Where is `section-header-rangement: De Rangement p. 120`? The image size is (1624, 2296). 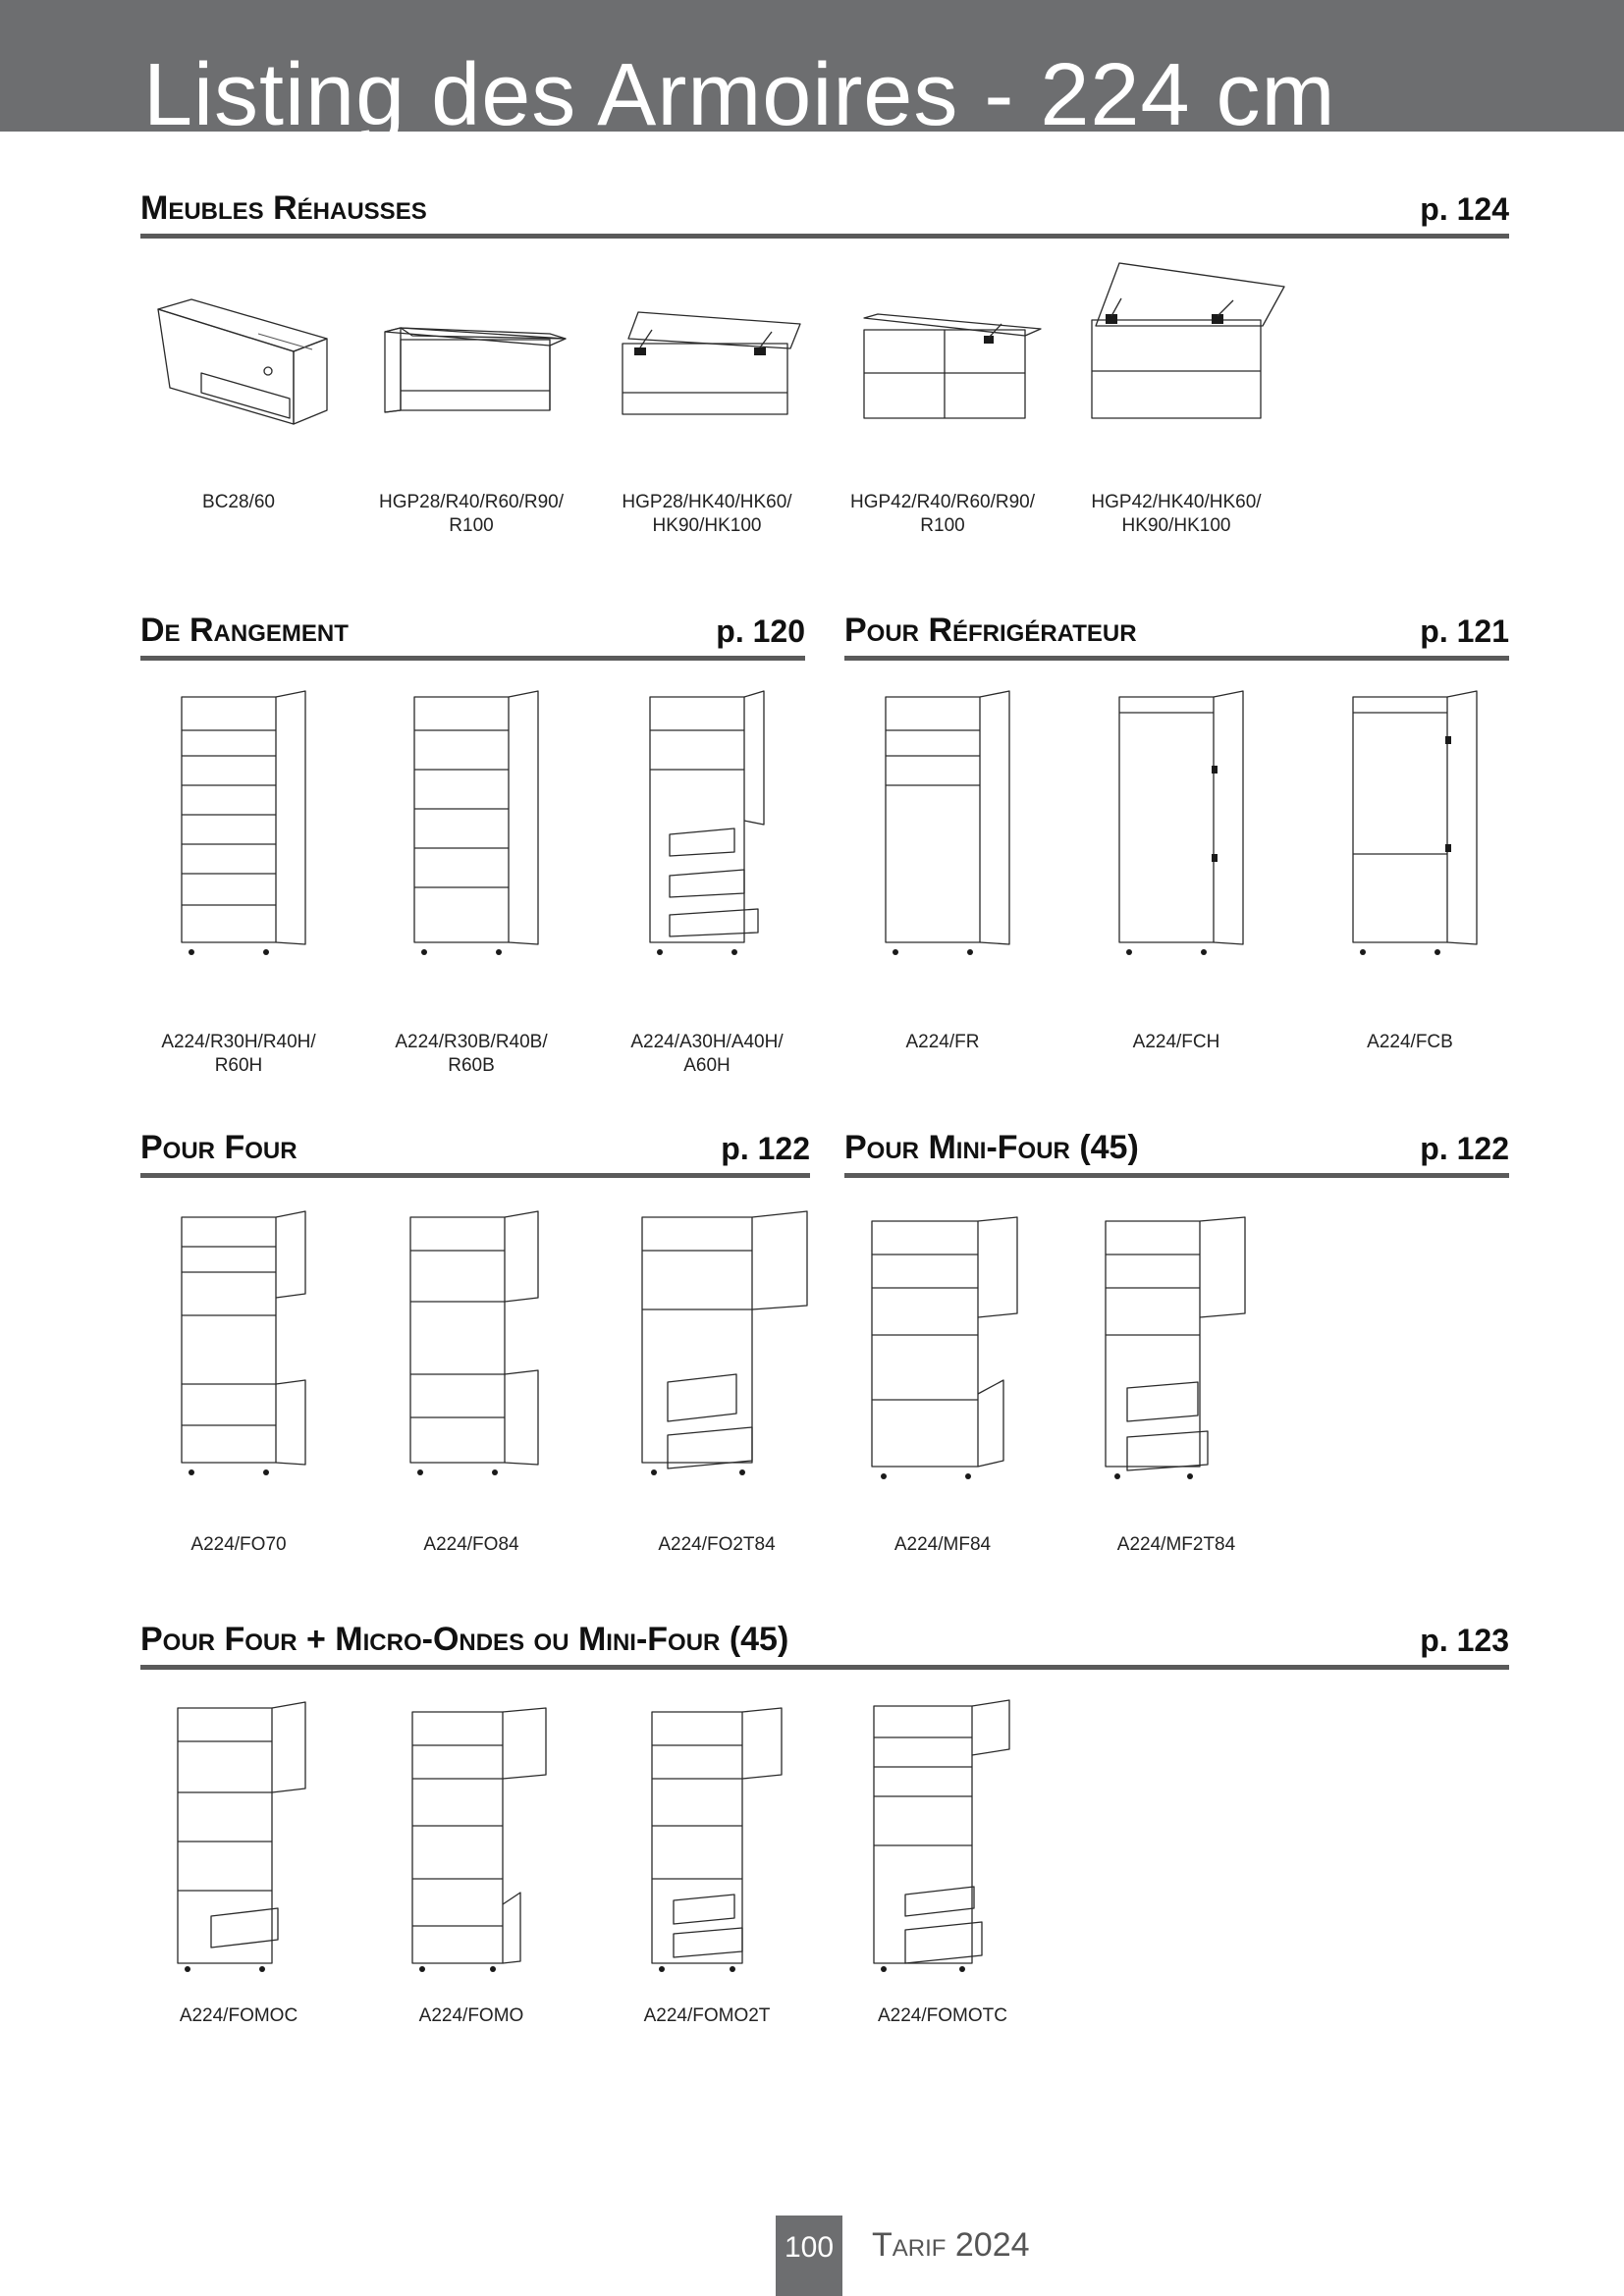
section-header-rangement: De Rangement p. 120 is located at coordinates (472, 630).